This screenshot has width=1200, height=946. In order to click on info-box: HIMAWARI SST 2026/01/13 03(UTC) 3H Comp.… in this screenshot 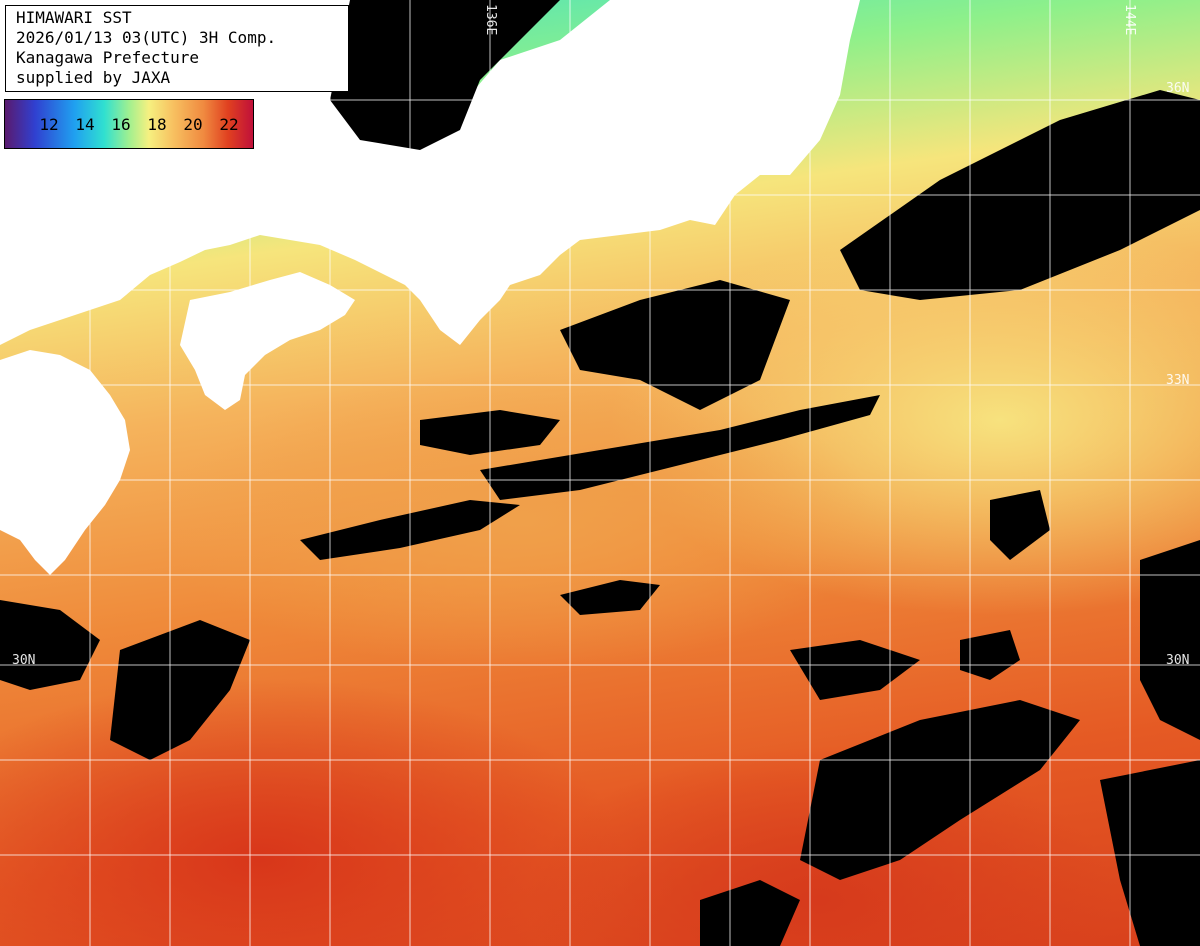, I will do `click(177, 48)`.